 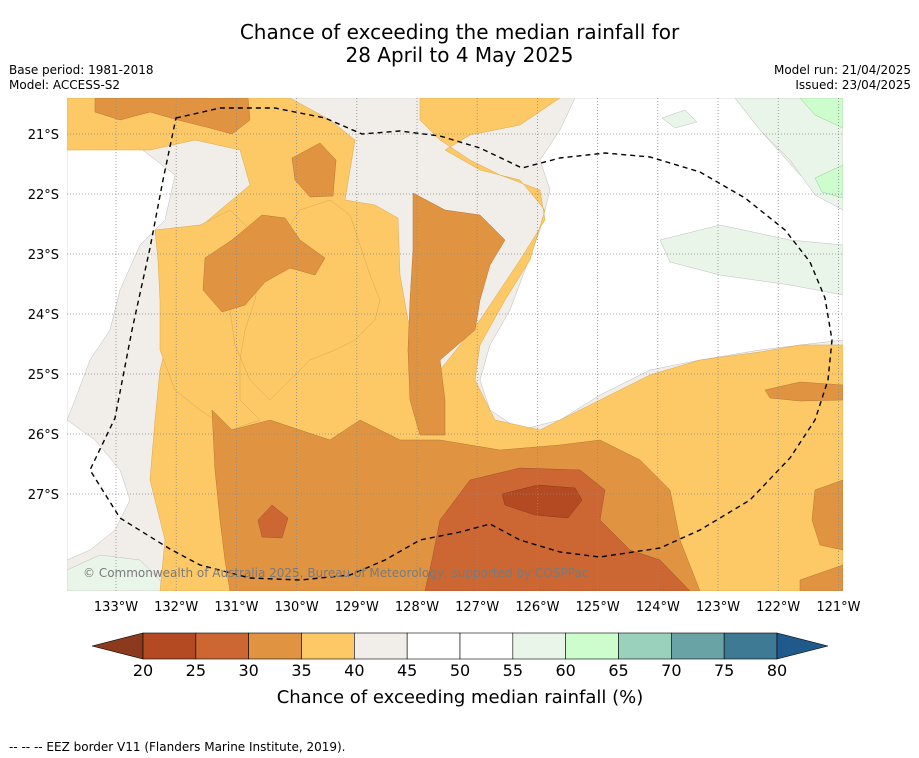 What do you see at coordinates (853, 85) in the screenshot?
I see `issued-text: Issued: 23/04/2025` at bounding box center [853, 85].